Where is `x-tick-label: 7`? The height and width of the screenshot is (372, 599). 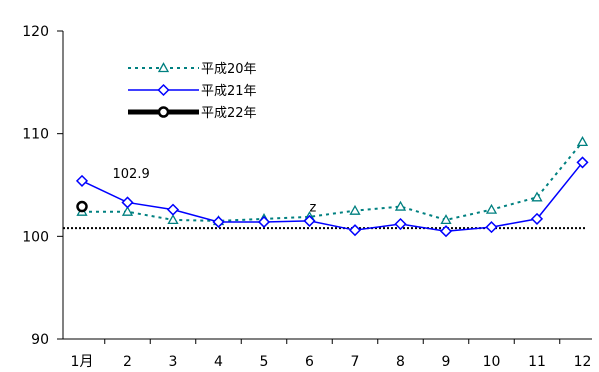
x-tick-label: 7 is located at coordinates (355, 362).